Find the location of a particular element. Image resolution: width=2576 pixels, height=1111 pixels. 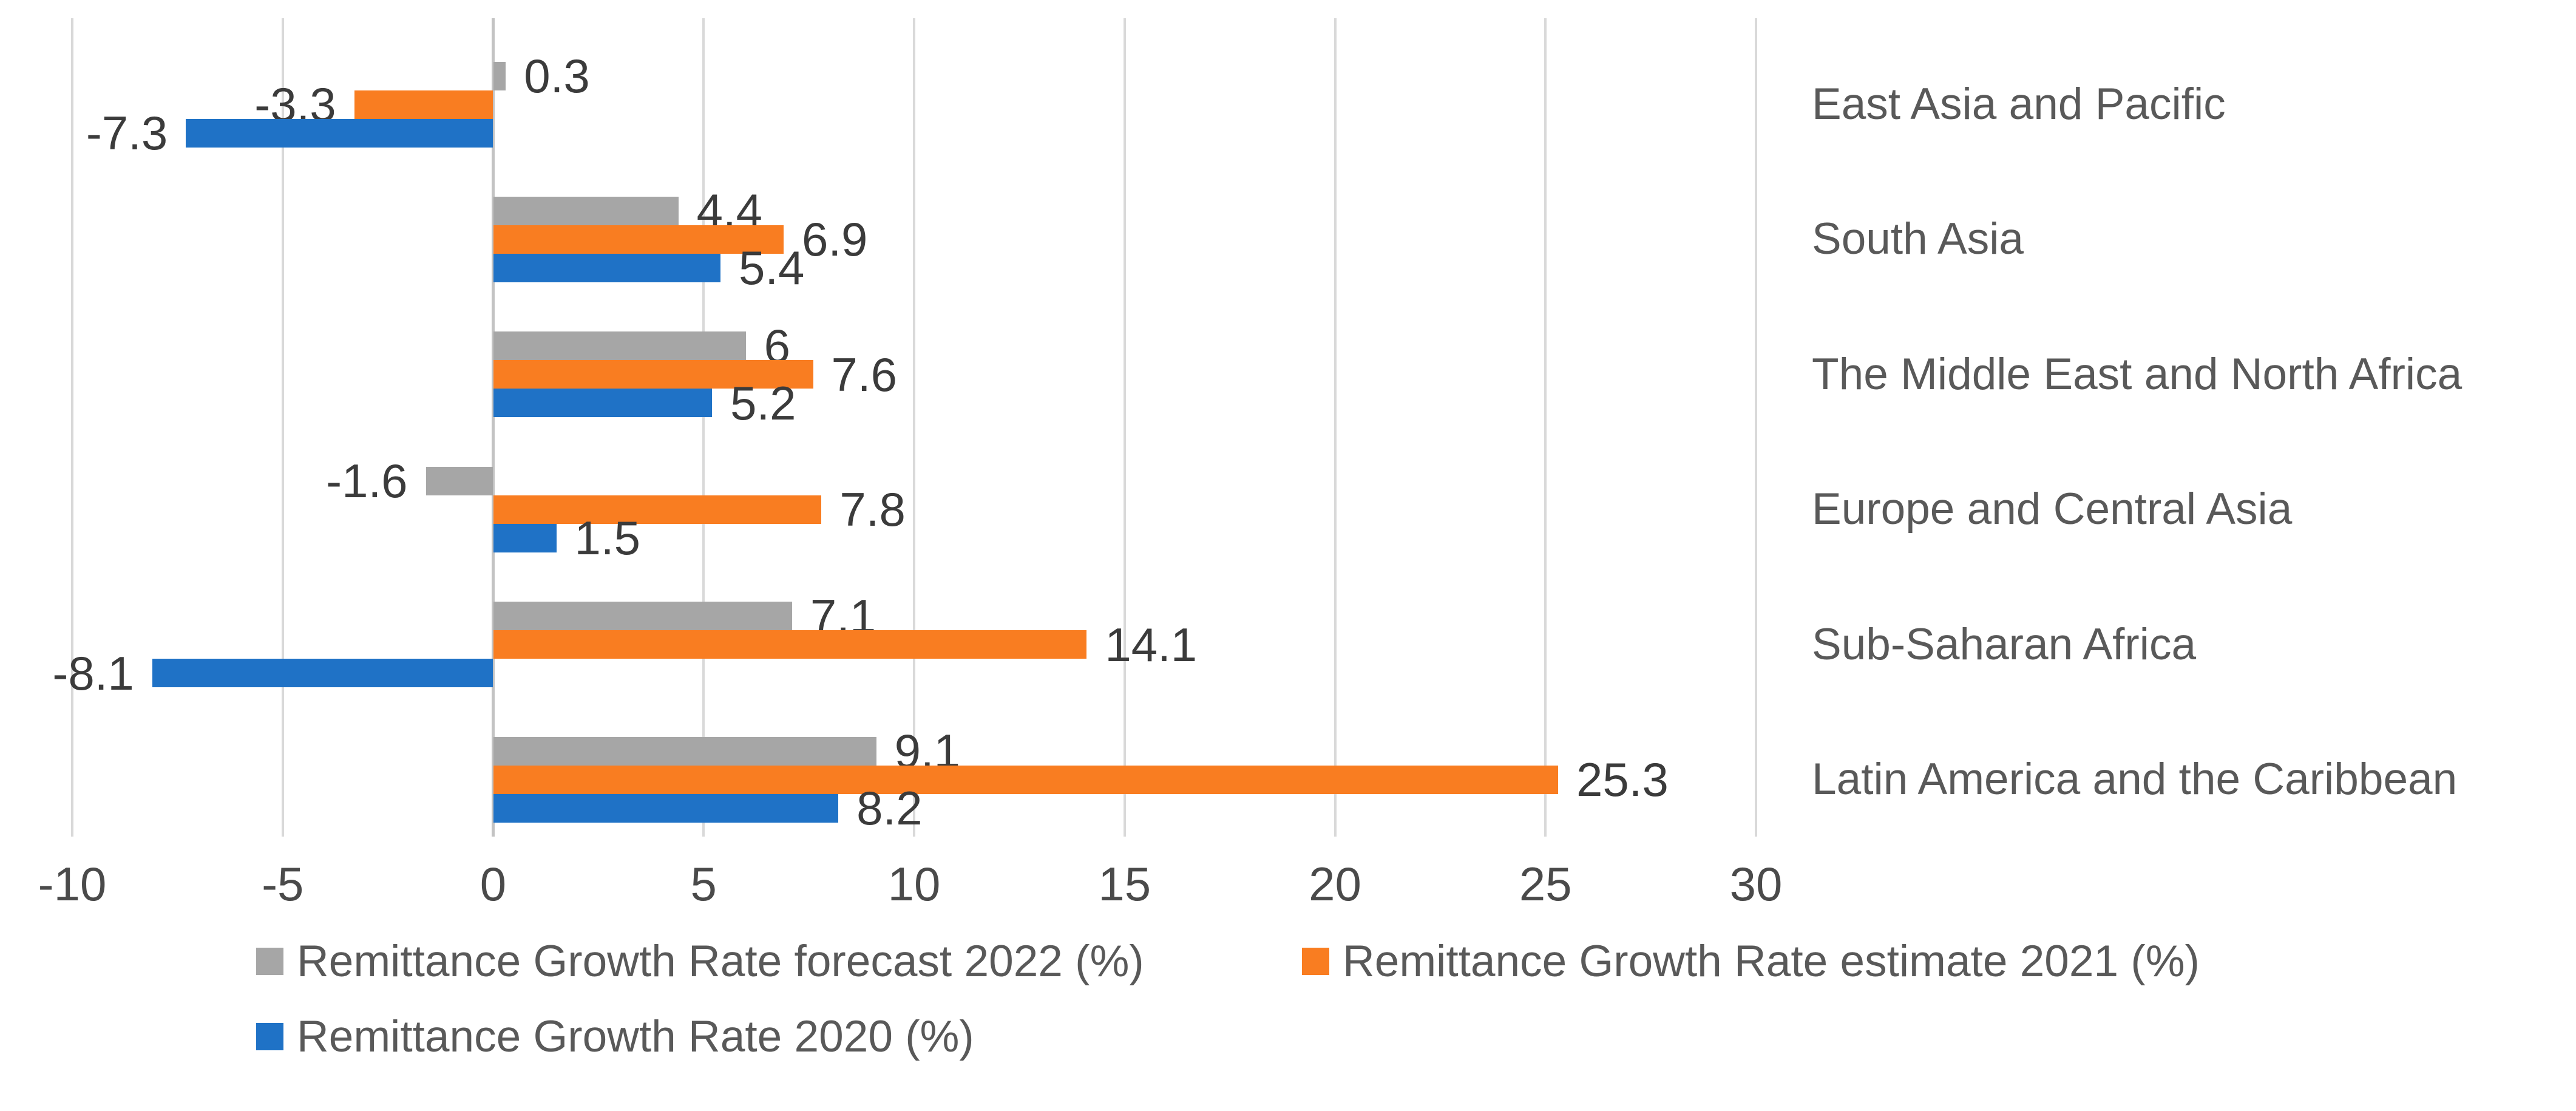

legend-label-forecast-2022: Remittance Growth Rate forecast 2022 (%) is located at coordinates (720, 961).